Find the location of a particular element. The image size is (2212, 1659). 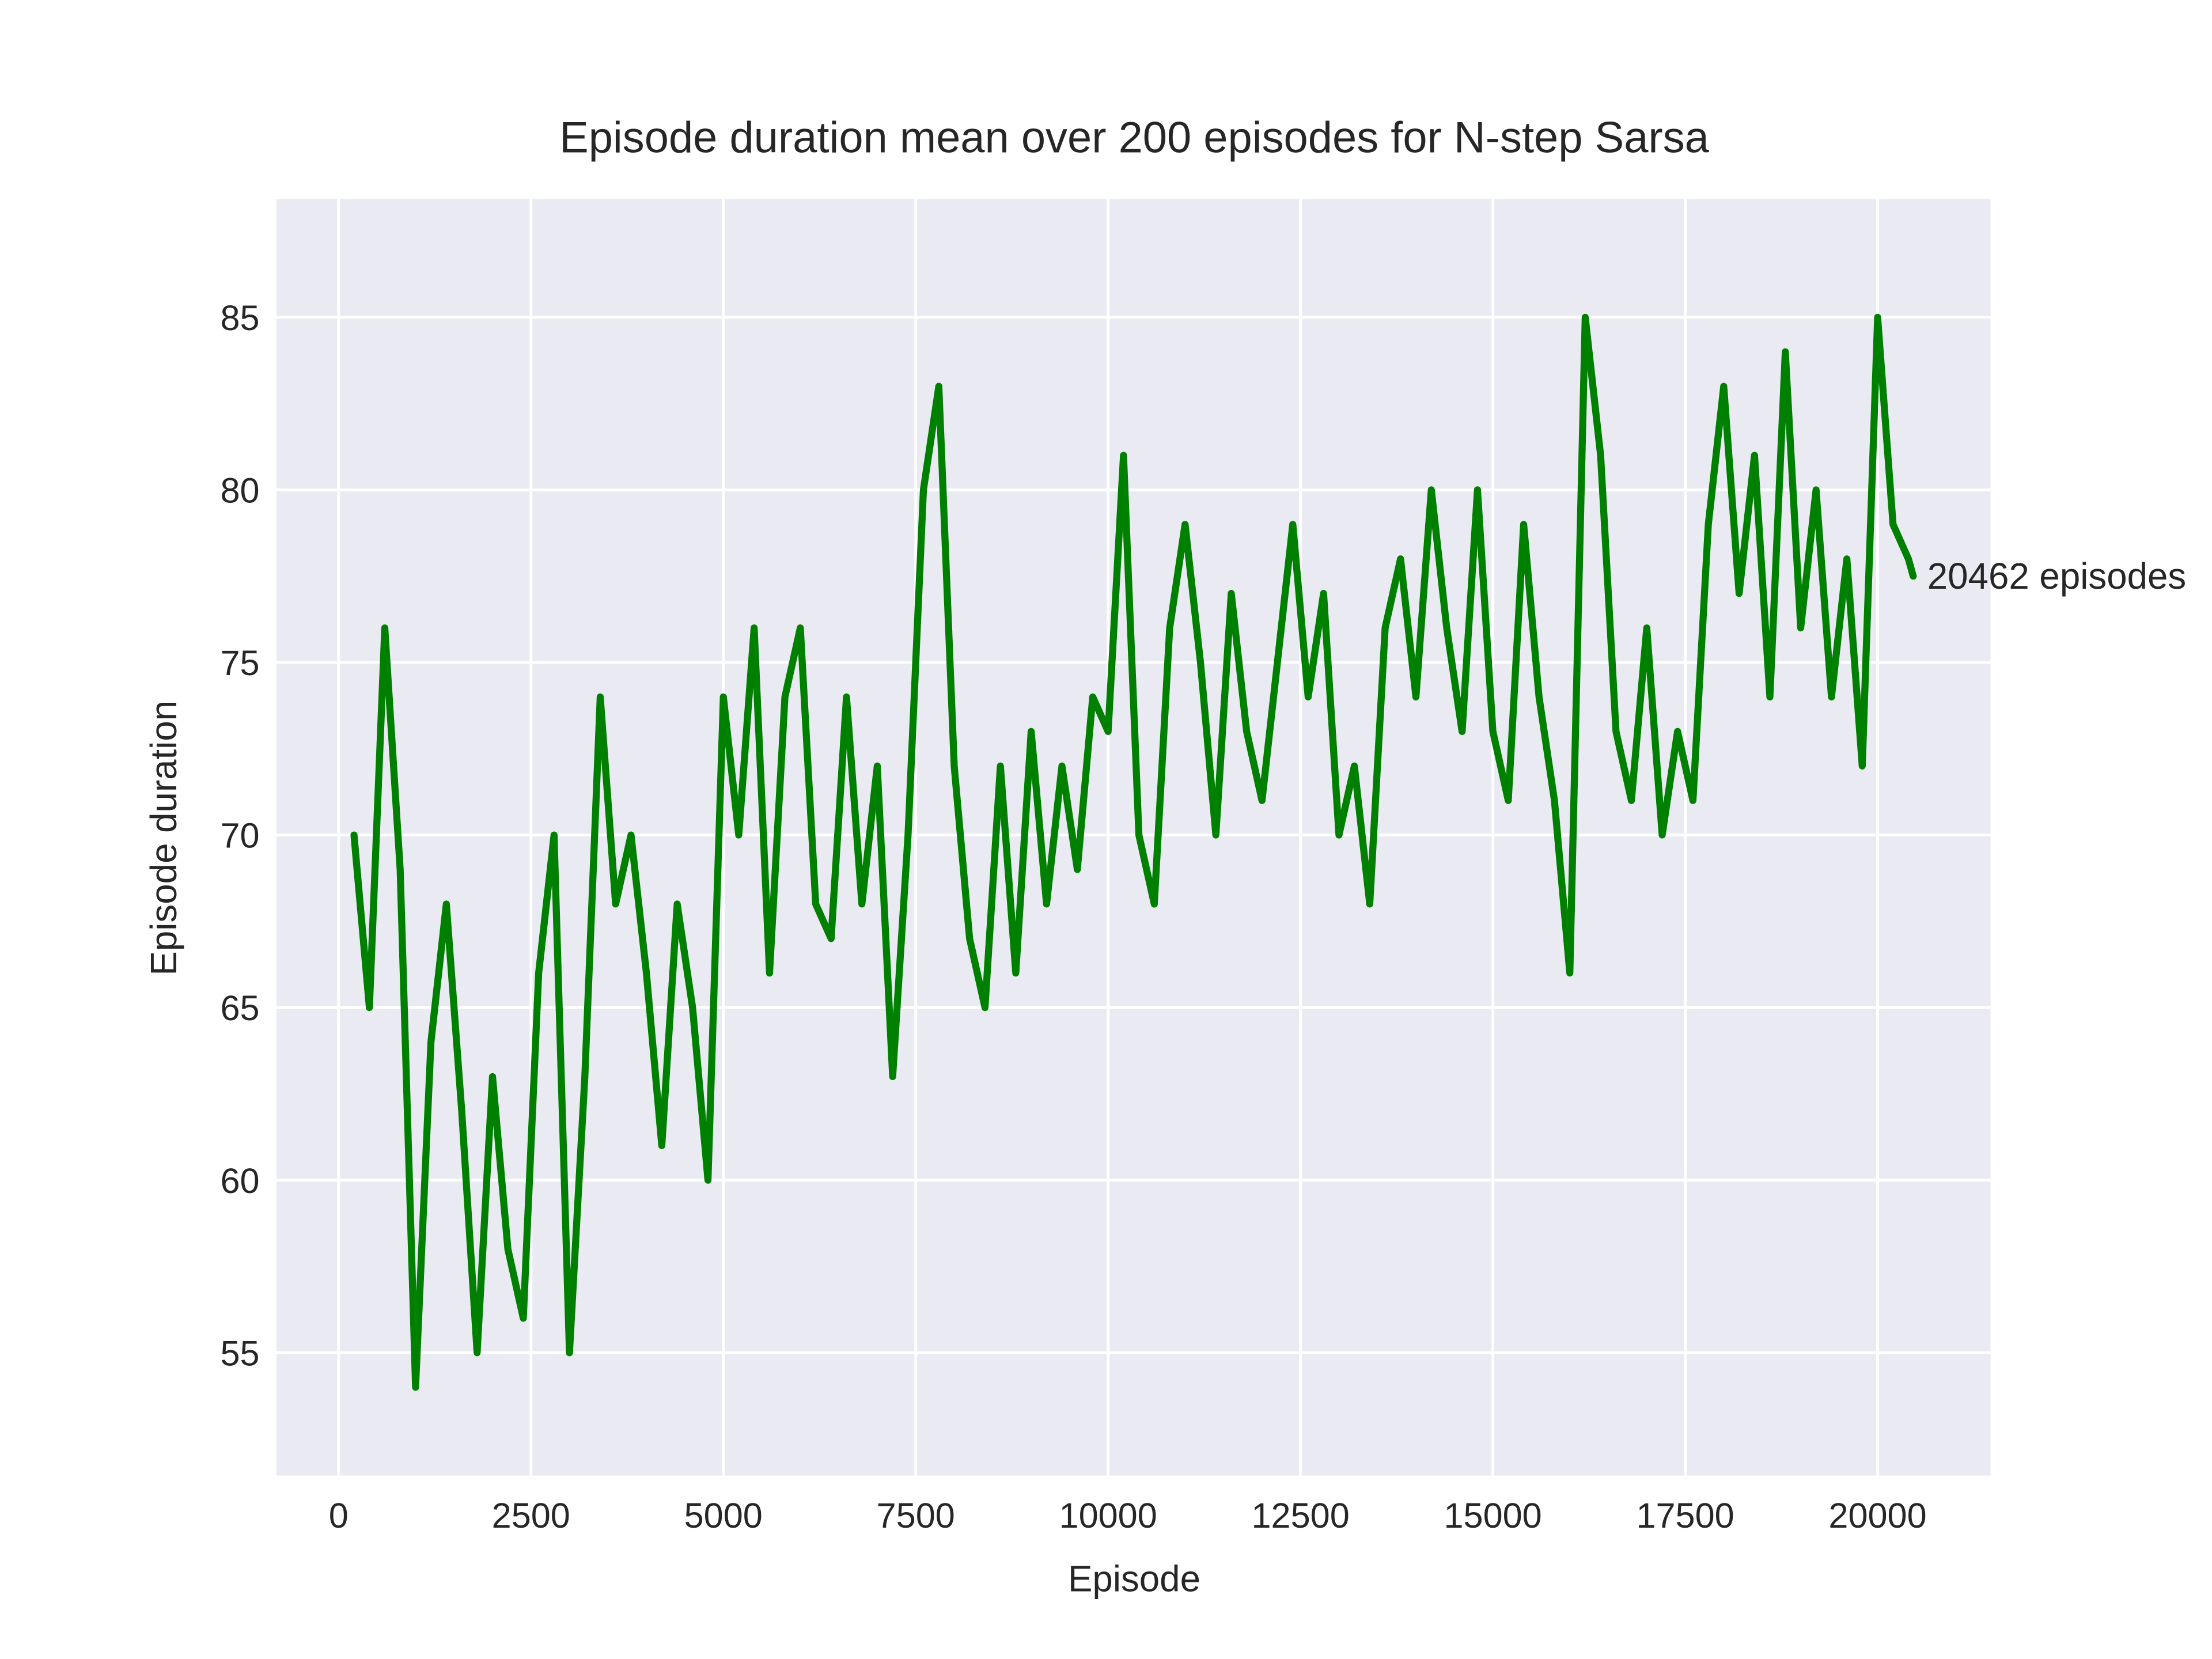

y-tick-label: 60 is located at coordinates (240, 1180).